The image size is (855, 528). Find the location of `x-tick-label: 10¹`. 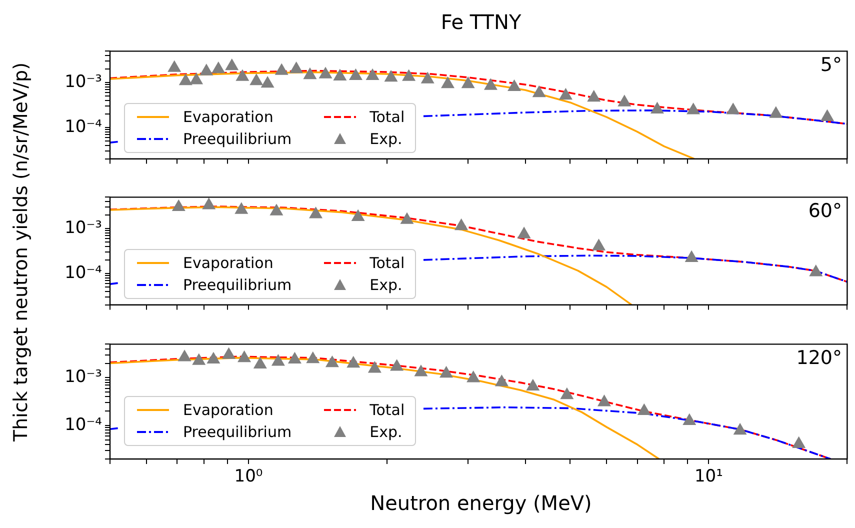

x-tick-label: 10¹ is located at coordinates (708, 476).